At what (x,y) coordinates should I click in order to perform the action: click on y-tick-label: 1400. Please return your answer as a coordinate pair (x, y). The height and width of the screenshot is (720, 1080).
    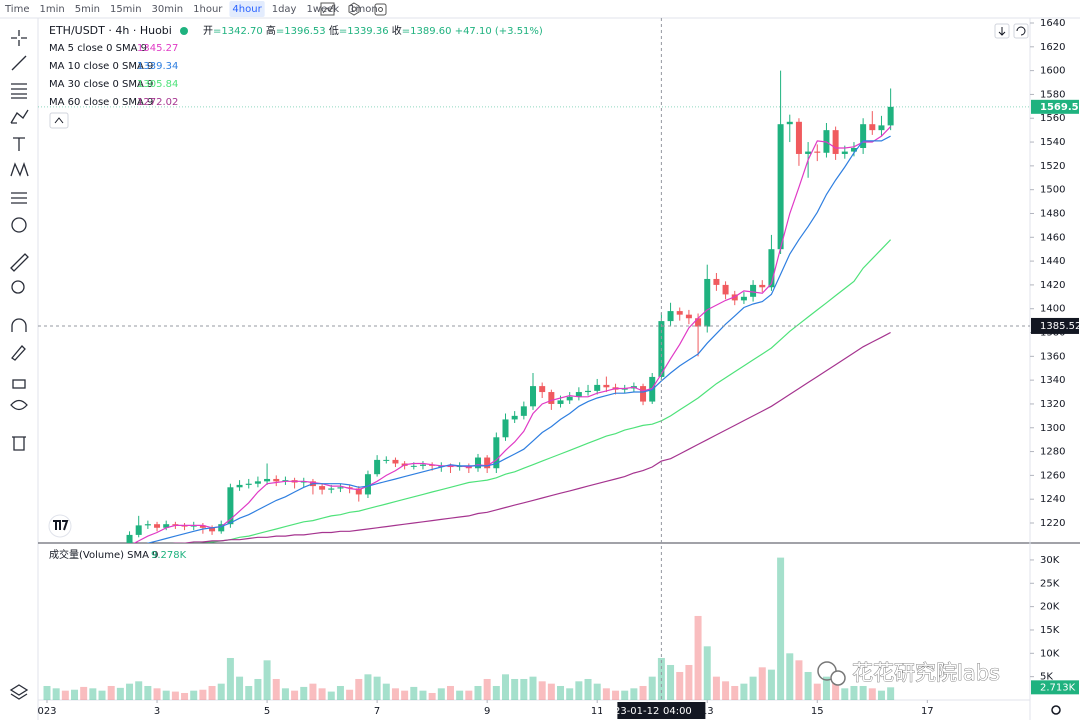
    Looking at the image, I should click on (1052, 309).